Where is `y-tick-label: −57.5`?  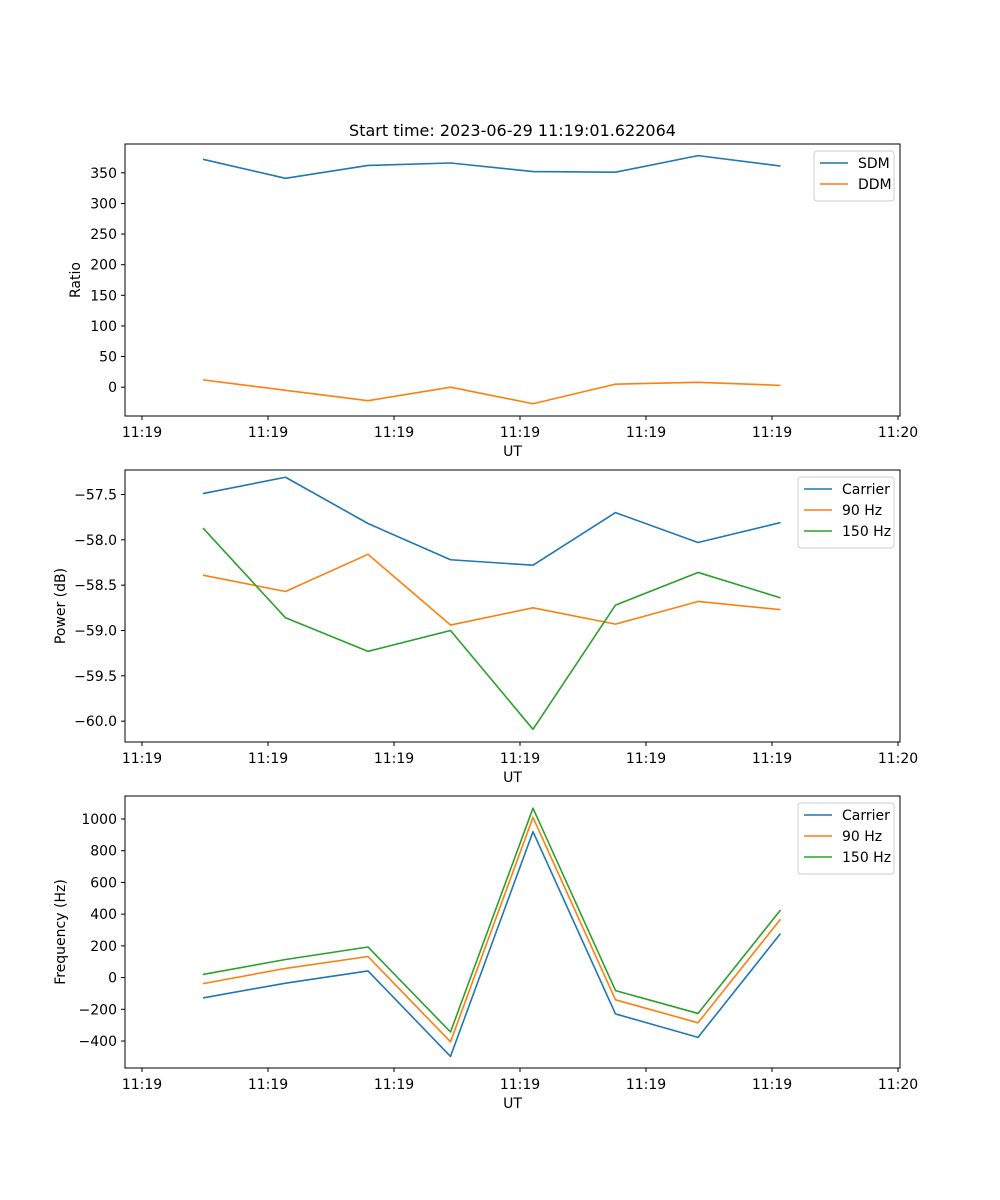
y-tick-label: −57.5 is located at coordinates (95, 495).